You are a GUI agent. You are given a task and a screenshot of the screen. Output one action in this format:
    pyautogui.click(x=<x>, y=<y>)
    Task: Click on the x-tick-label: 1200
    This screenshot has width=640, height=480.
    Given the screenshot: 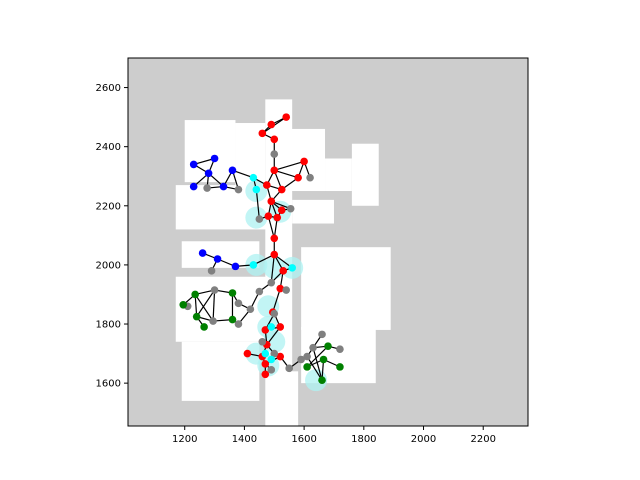 What is the action you would take?
    pyautogui.click(x=184, y=439)
    